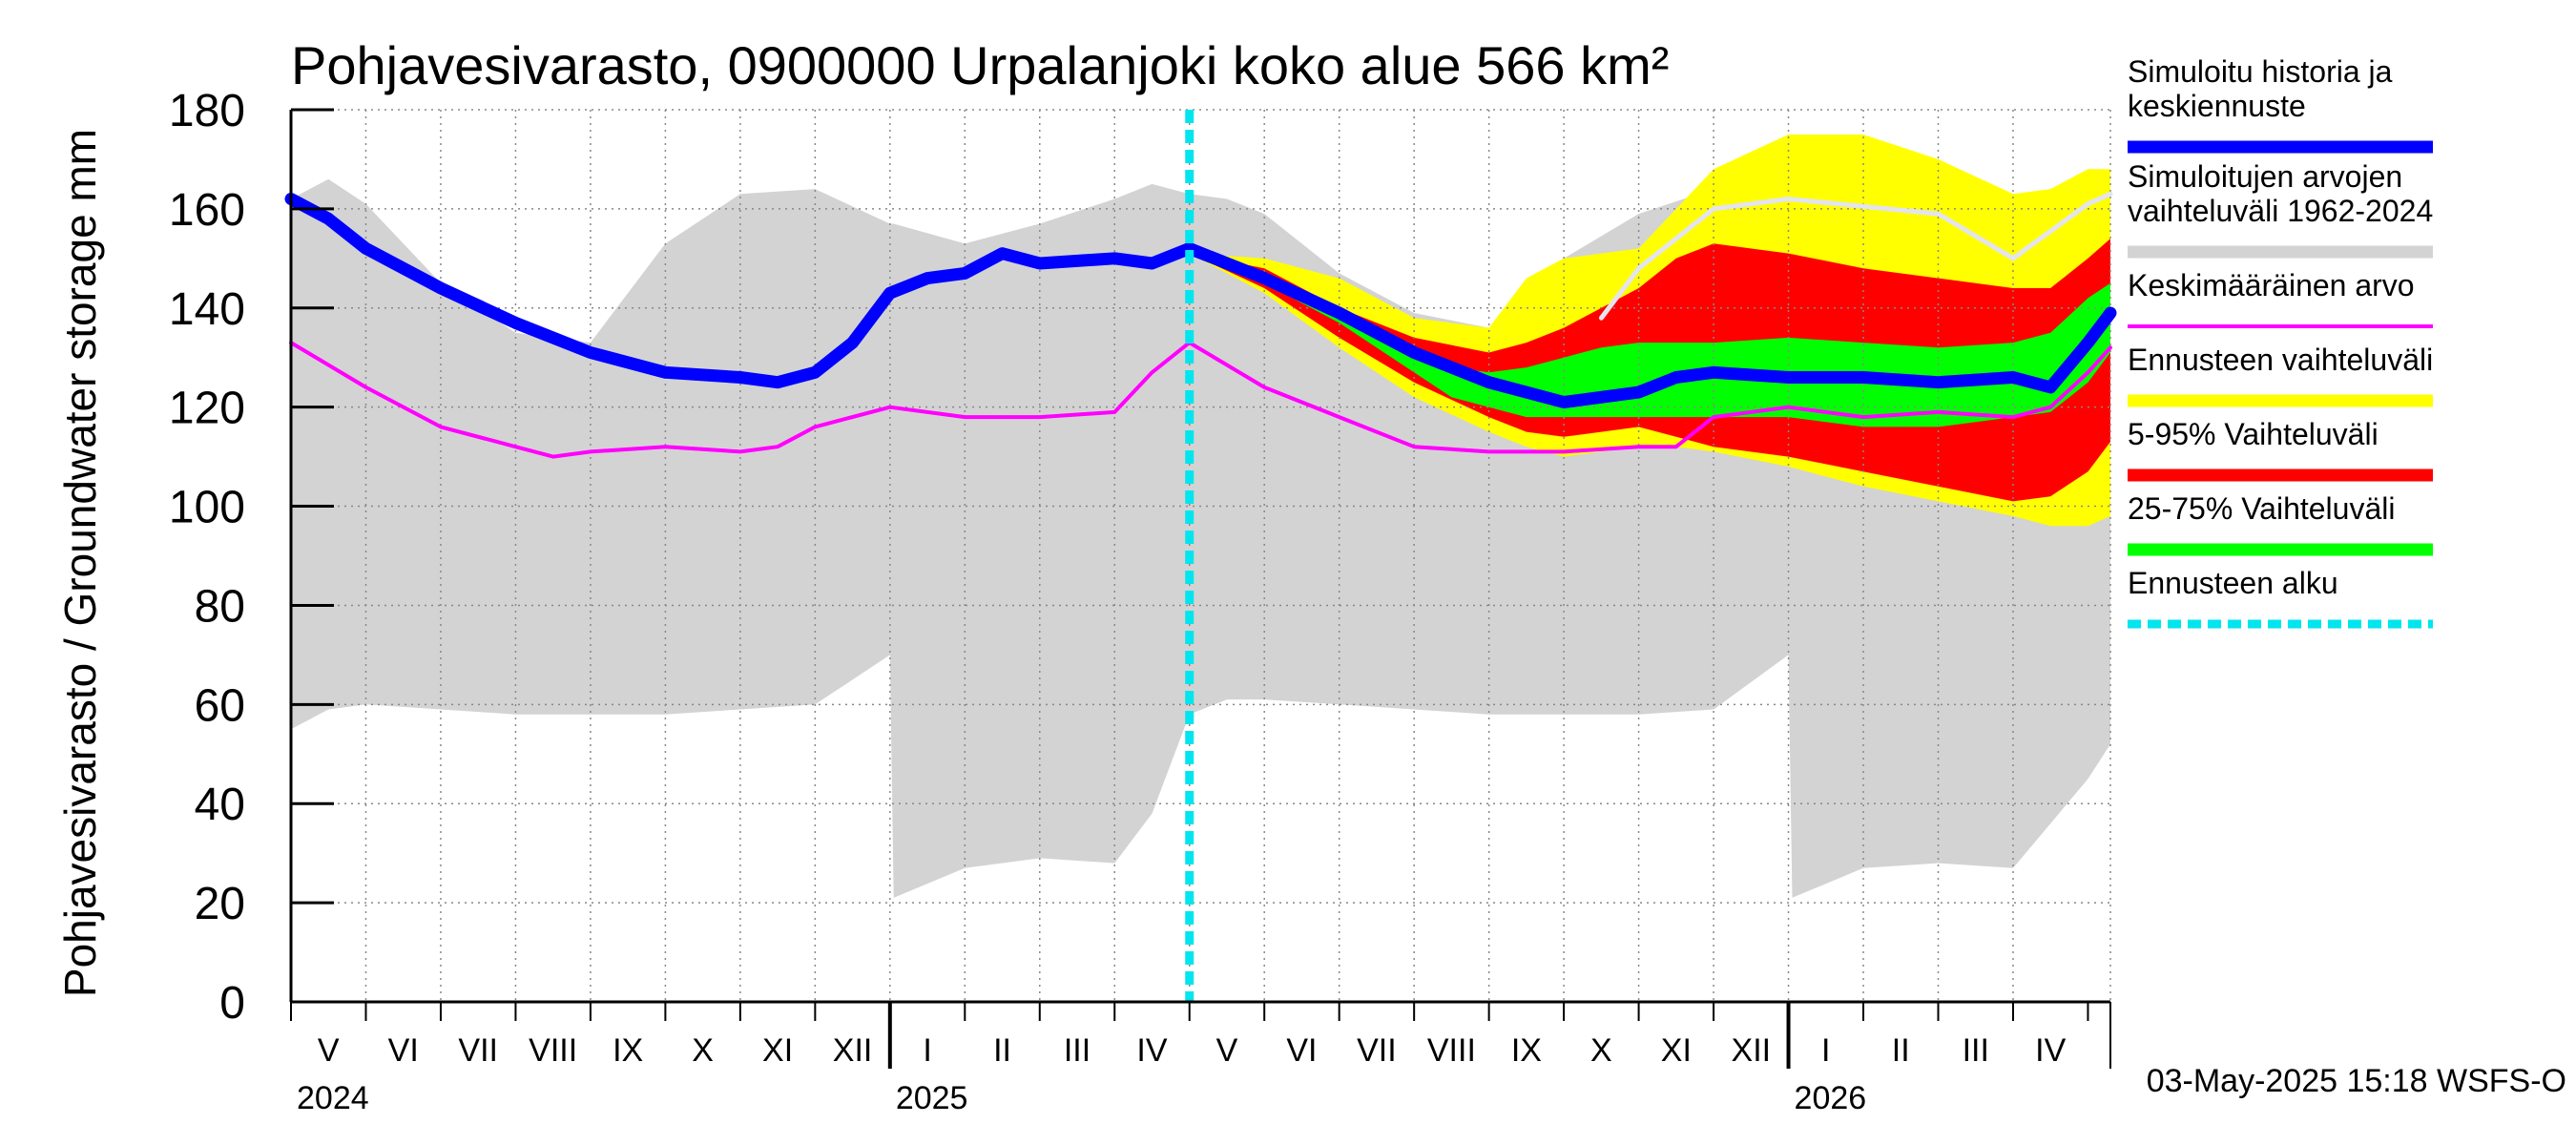  I want to click on y-tick-label: 160, so click(207, 211).